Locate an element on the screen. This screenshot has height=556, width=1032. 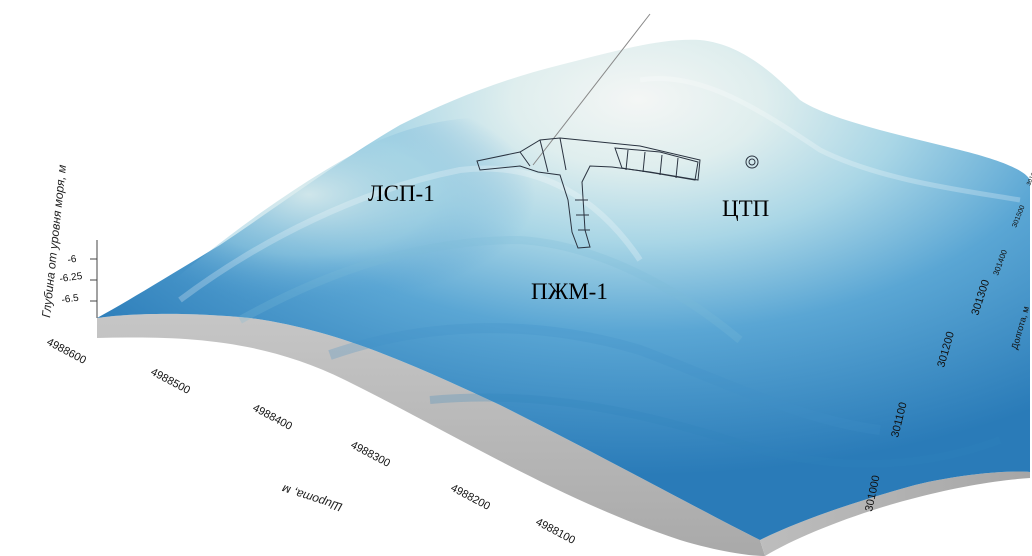
latitude-tick: 4988600 is located at coordinates (66, 351).